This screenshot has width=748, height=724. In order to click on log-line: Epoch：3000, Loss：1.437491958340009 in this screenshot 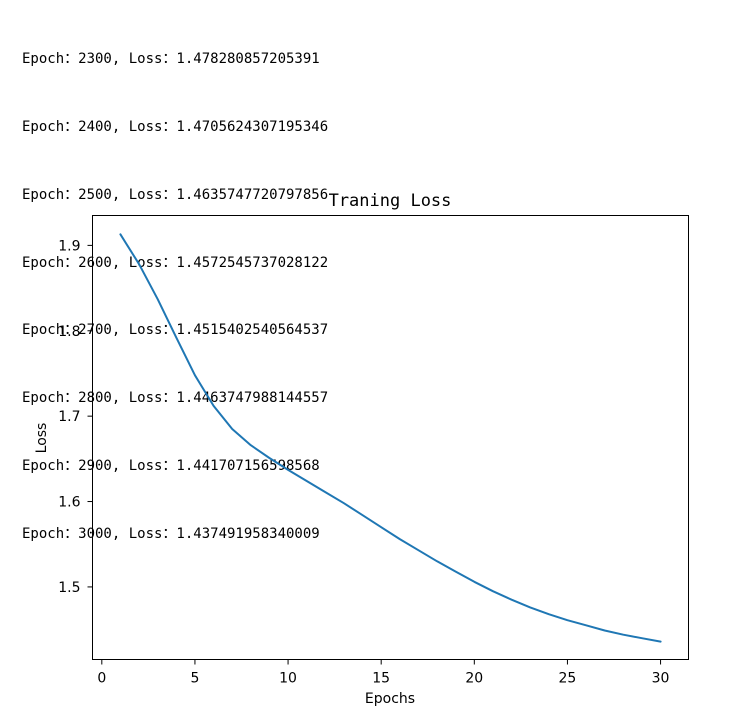, I will do `click(171, 533)`.